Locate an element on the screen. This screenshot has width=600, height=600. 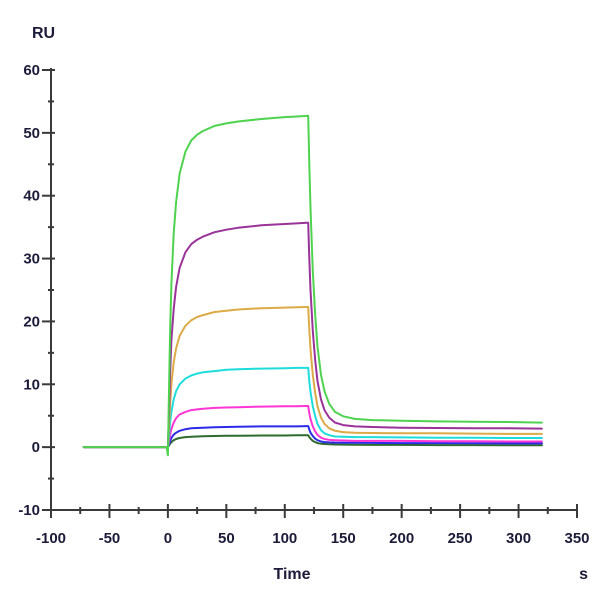
x-axis-unit-label: s is located at coordinates (583, 574).